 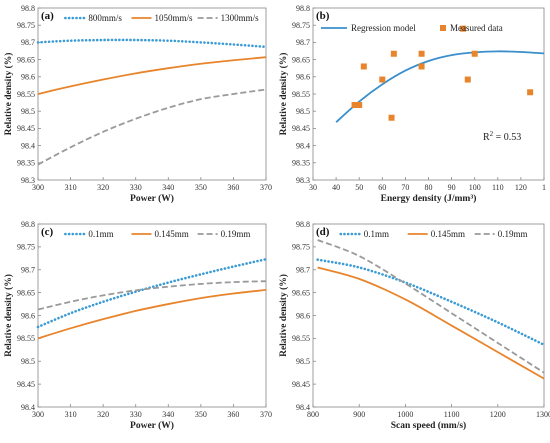 What do you see at coordinates (313, 187) in the screenshot?
I see `x-tick-label: 30` at bounding box center [313, 187].